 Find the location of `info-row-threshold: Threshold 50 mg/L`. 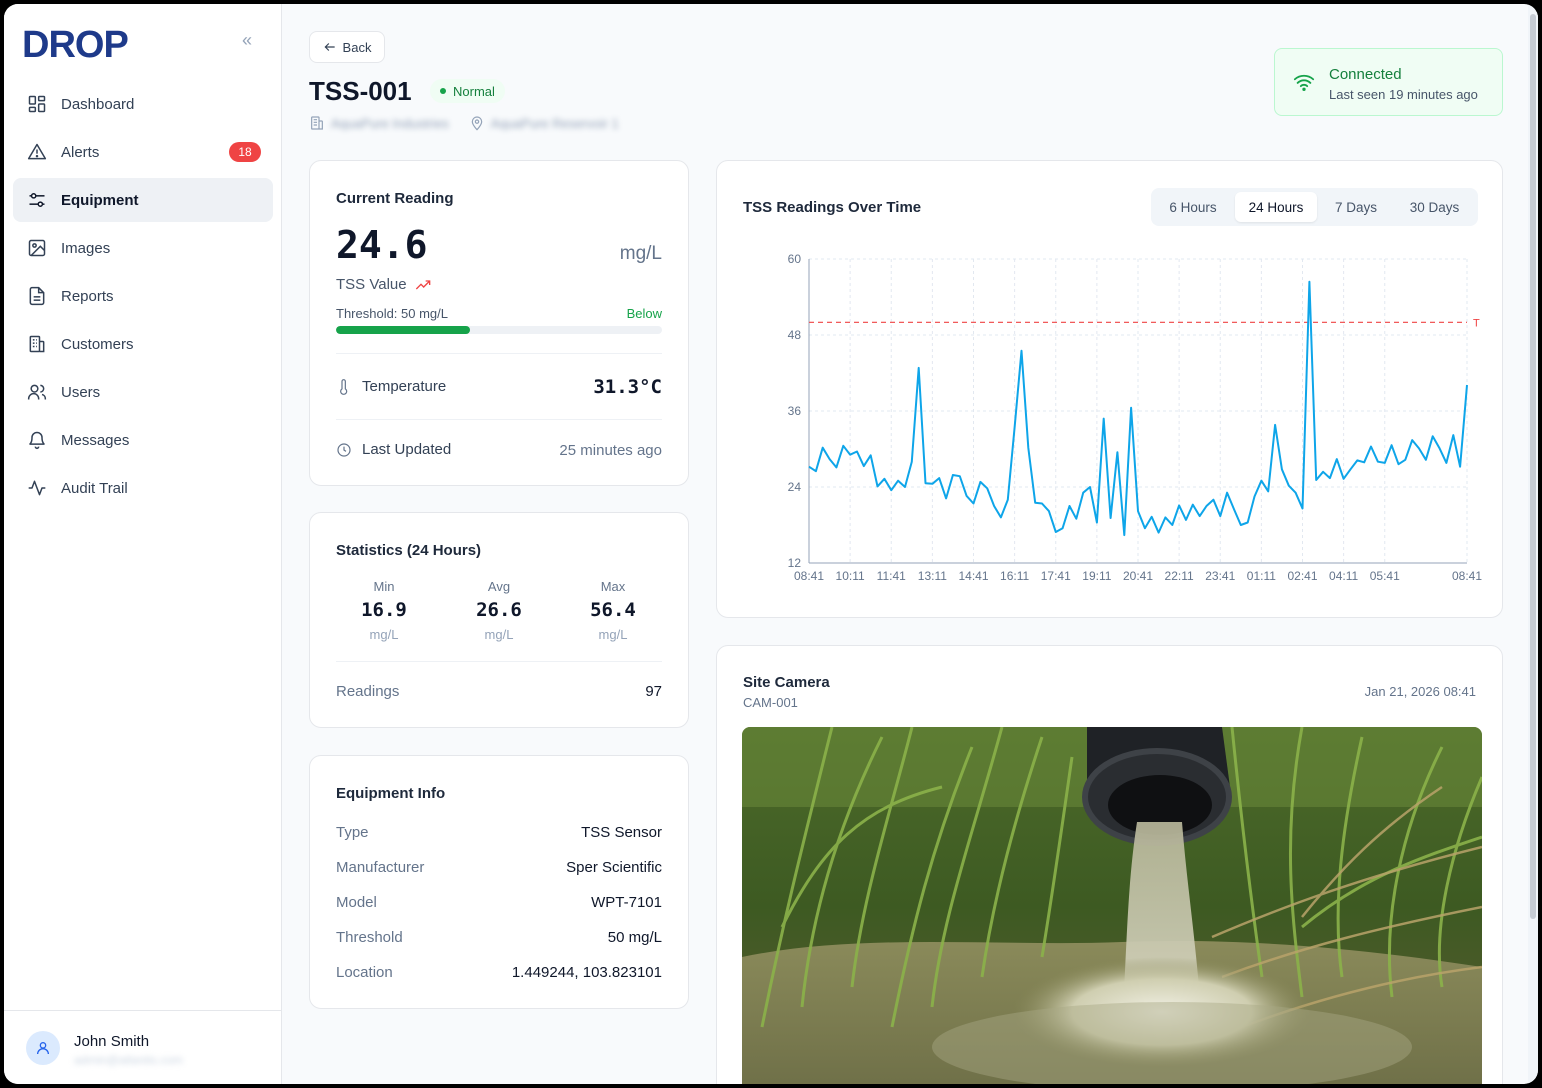

info-row-threshold: Threshold 50 mg/L is located at coordinates (499, 939).